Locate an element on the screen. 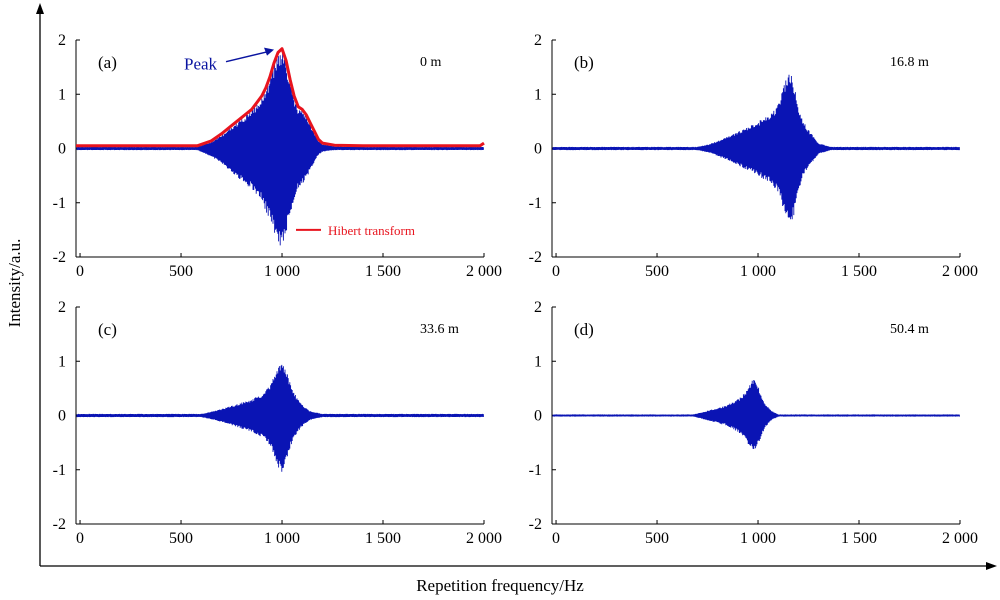 The image size is (1000, 600). panel-label: (c) is located at coordinates (107, 329).